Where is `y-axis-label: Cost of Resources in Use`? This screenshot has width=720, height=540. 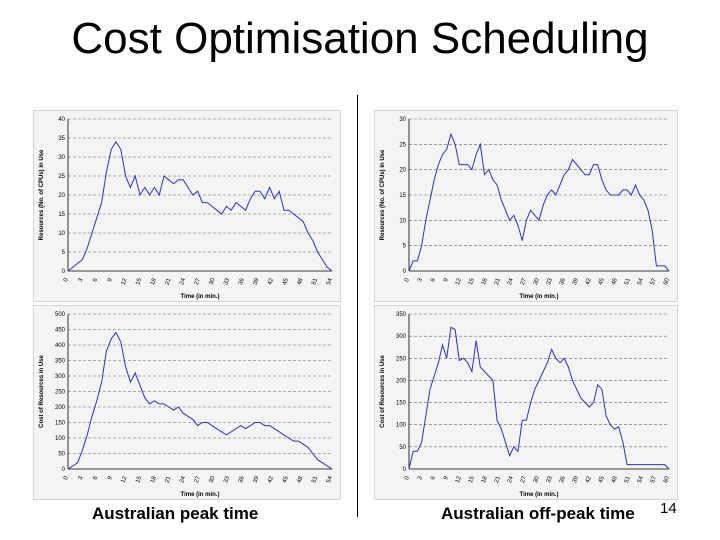
y-axis-label: Cost of Resources in Use is located at coordinates (42, 390).